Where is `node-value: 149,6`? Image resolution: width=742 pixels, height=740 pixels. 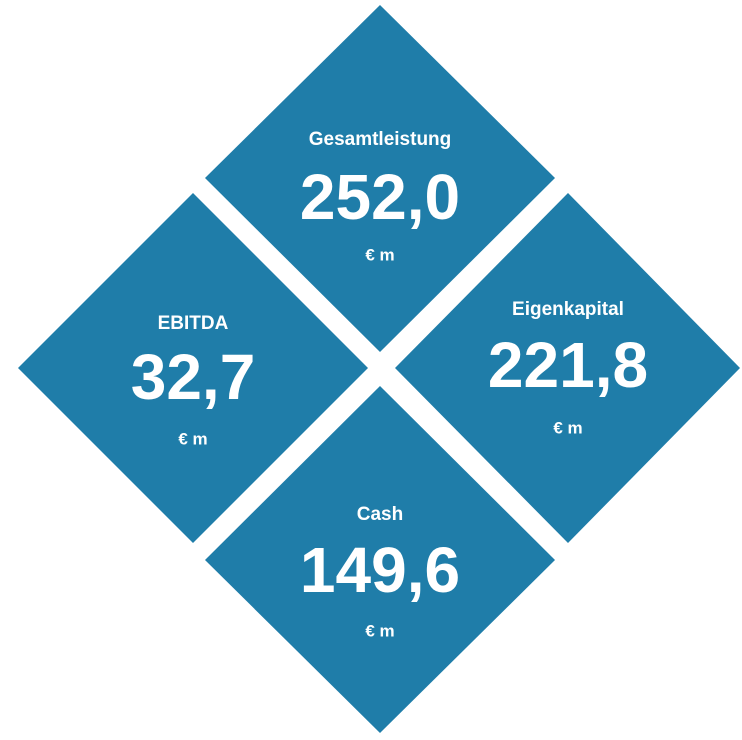 node-value: 149,6 is located at coordinates (380, 570).